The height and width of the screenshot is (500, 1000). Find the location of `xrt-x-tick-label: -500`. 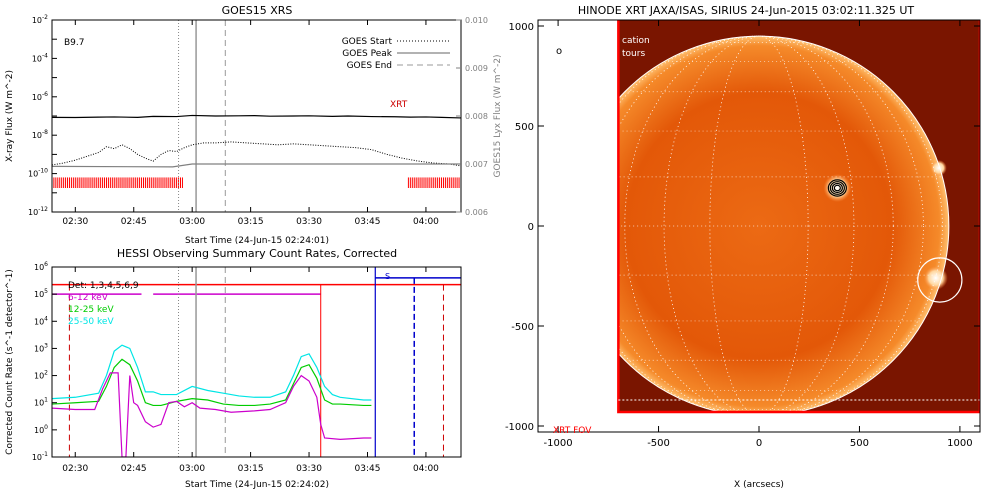

xrt-x-tick-label: -500 is located at coordinates (658, 443).